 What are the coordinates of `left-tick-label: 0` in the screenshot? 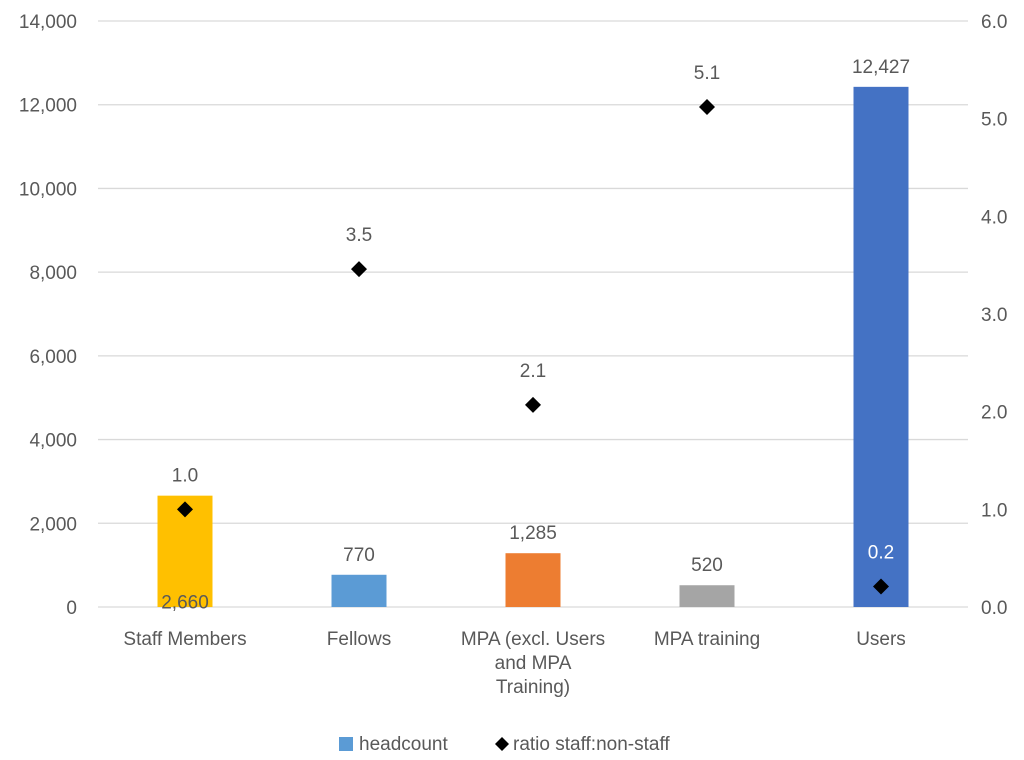 It's located at (71, 608).